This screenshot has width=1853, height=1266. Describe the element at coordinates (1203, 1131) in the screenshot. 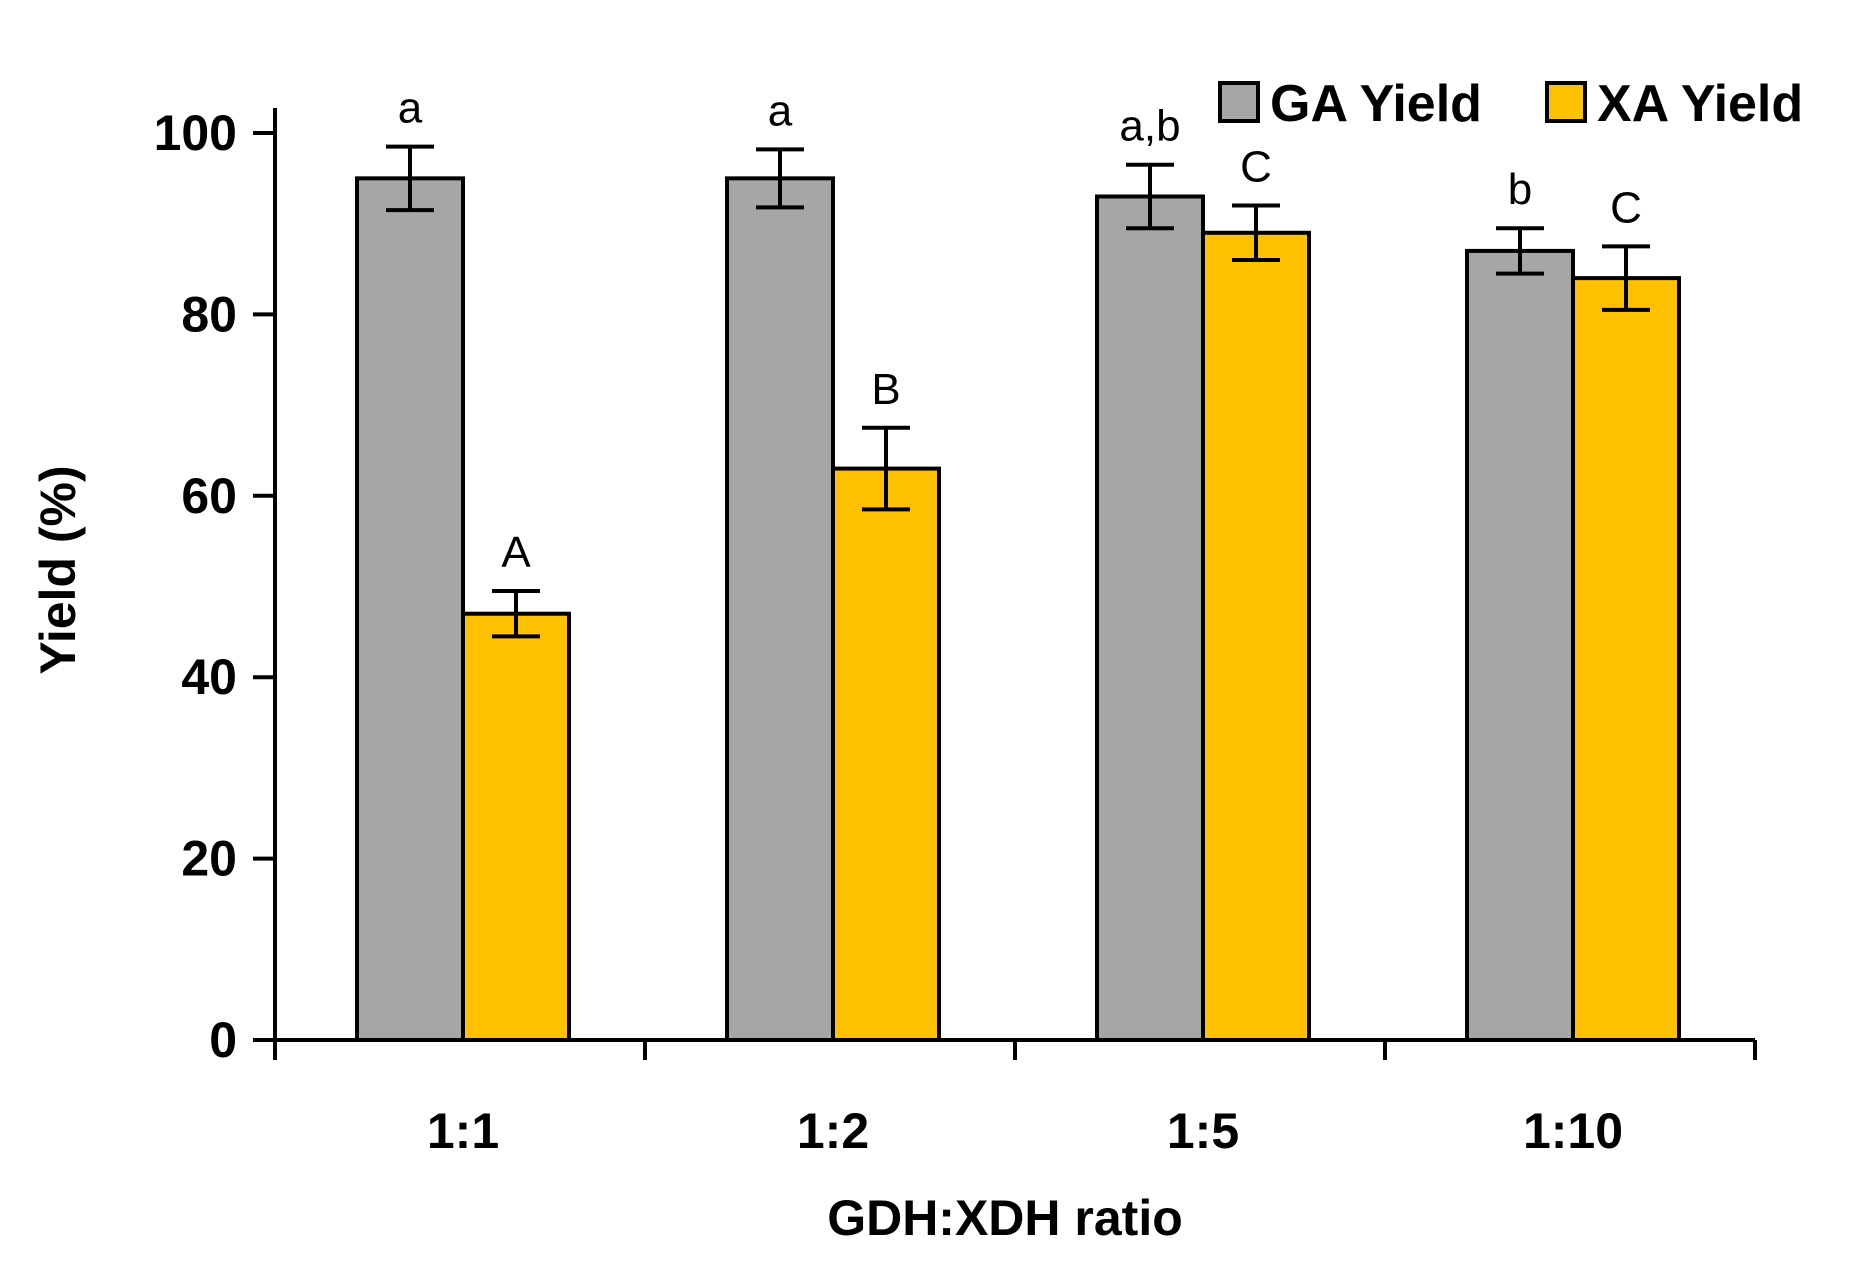

I see `x-tick-label: 1:5` at that location.